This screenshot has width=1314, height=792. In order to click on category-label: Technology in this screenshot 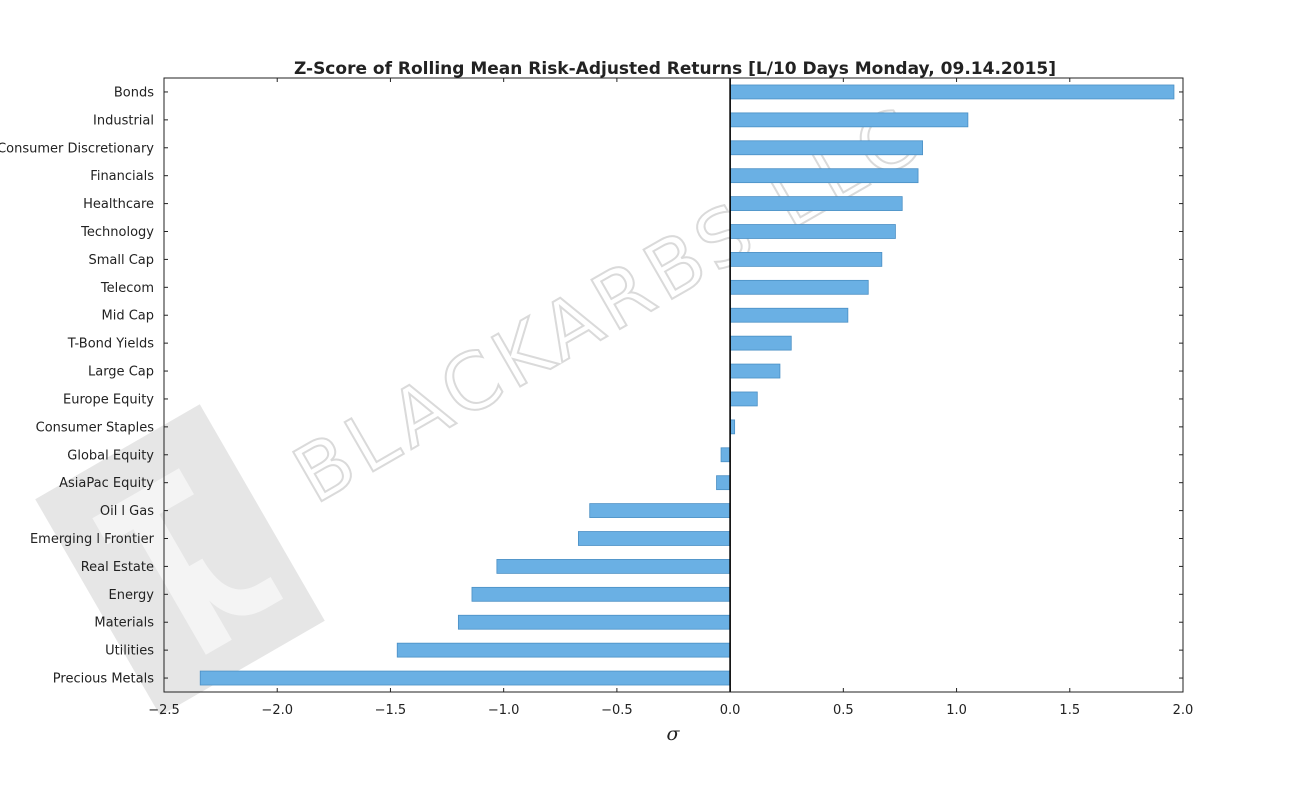, I will do `click(117, 232)`.